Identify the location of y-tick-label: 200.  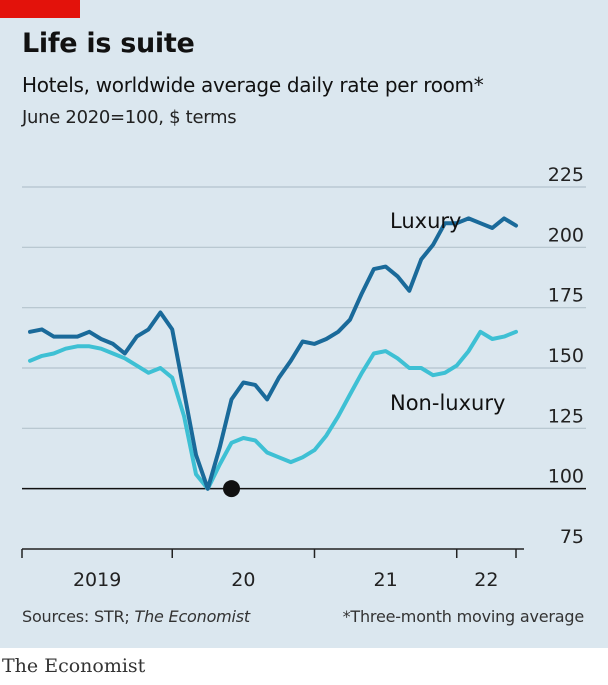
(566, 235).